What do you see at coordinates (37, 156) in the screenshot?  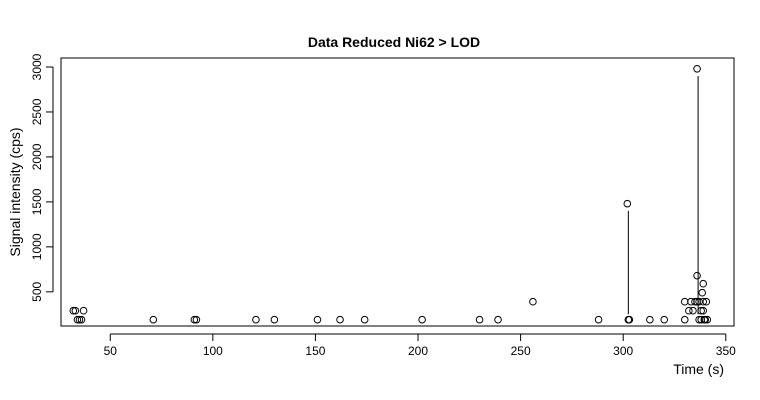 I see `y-tick-label: 2000` at bounding box center [37, 156].